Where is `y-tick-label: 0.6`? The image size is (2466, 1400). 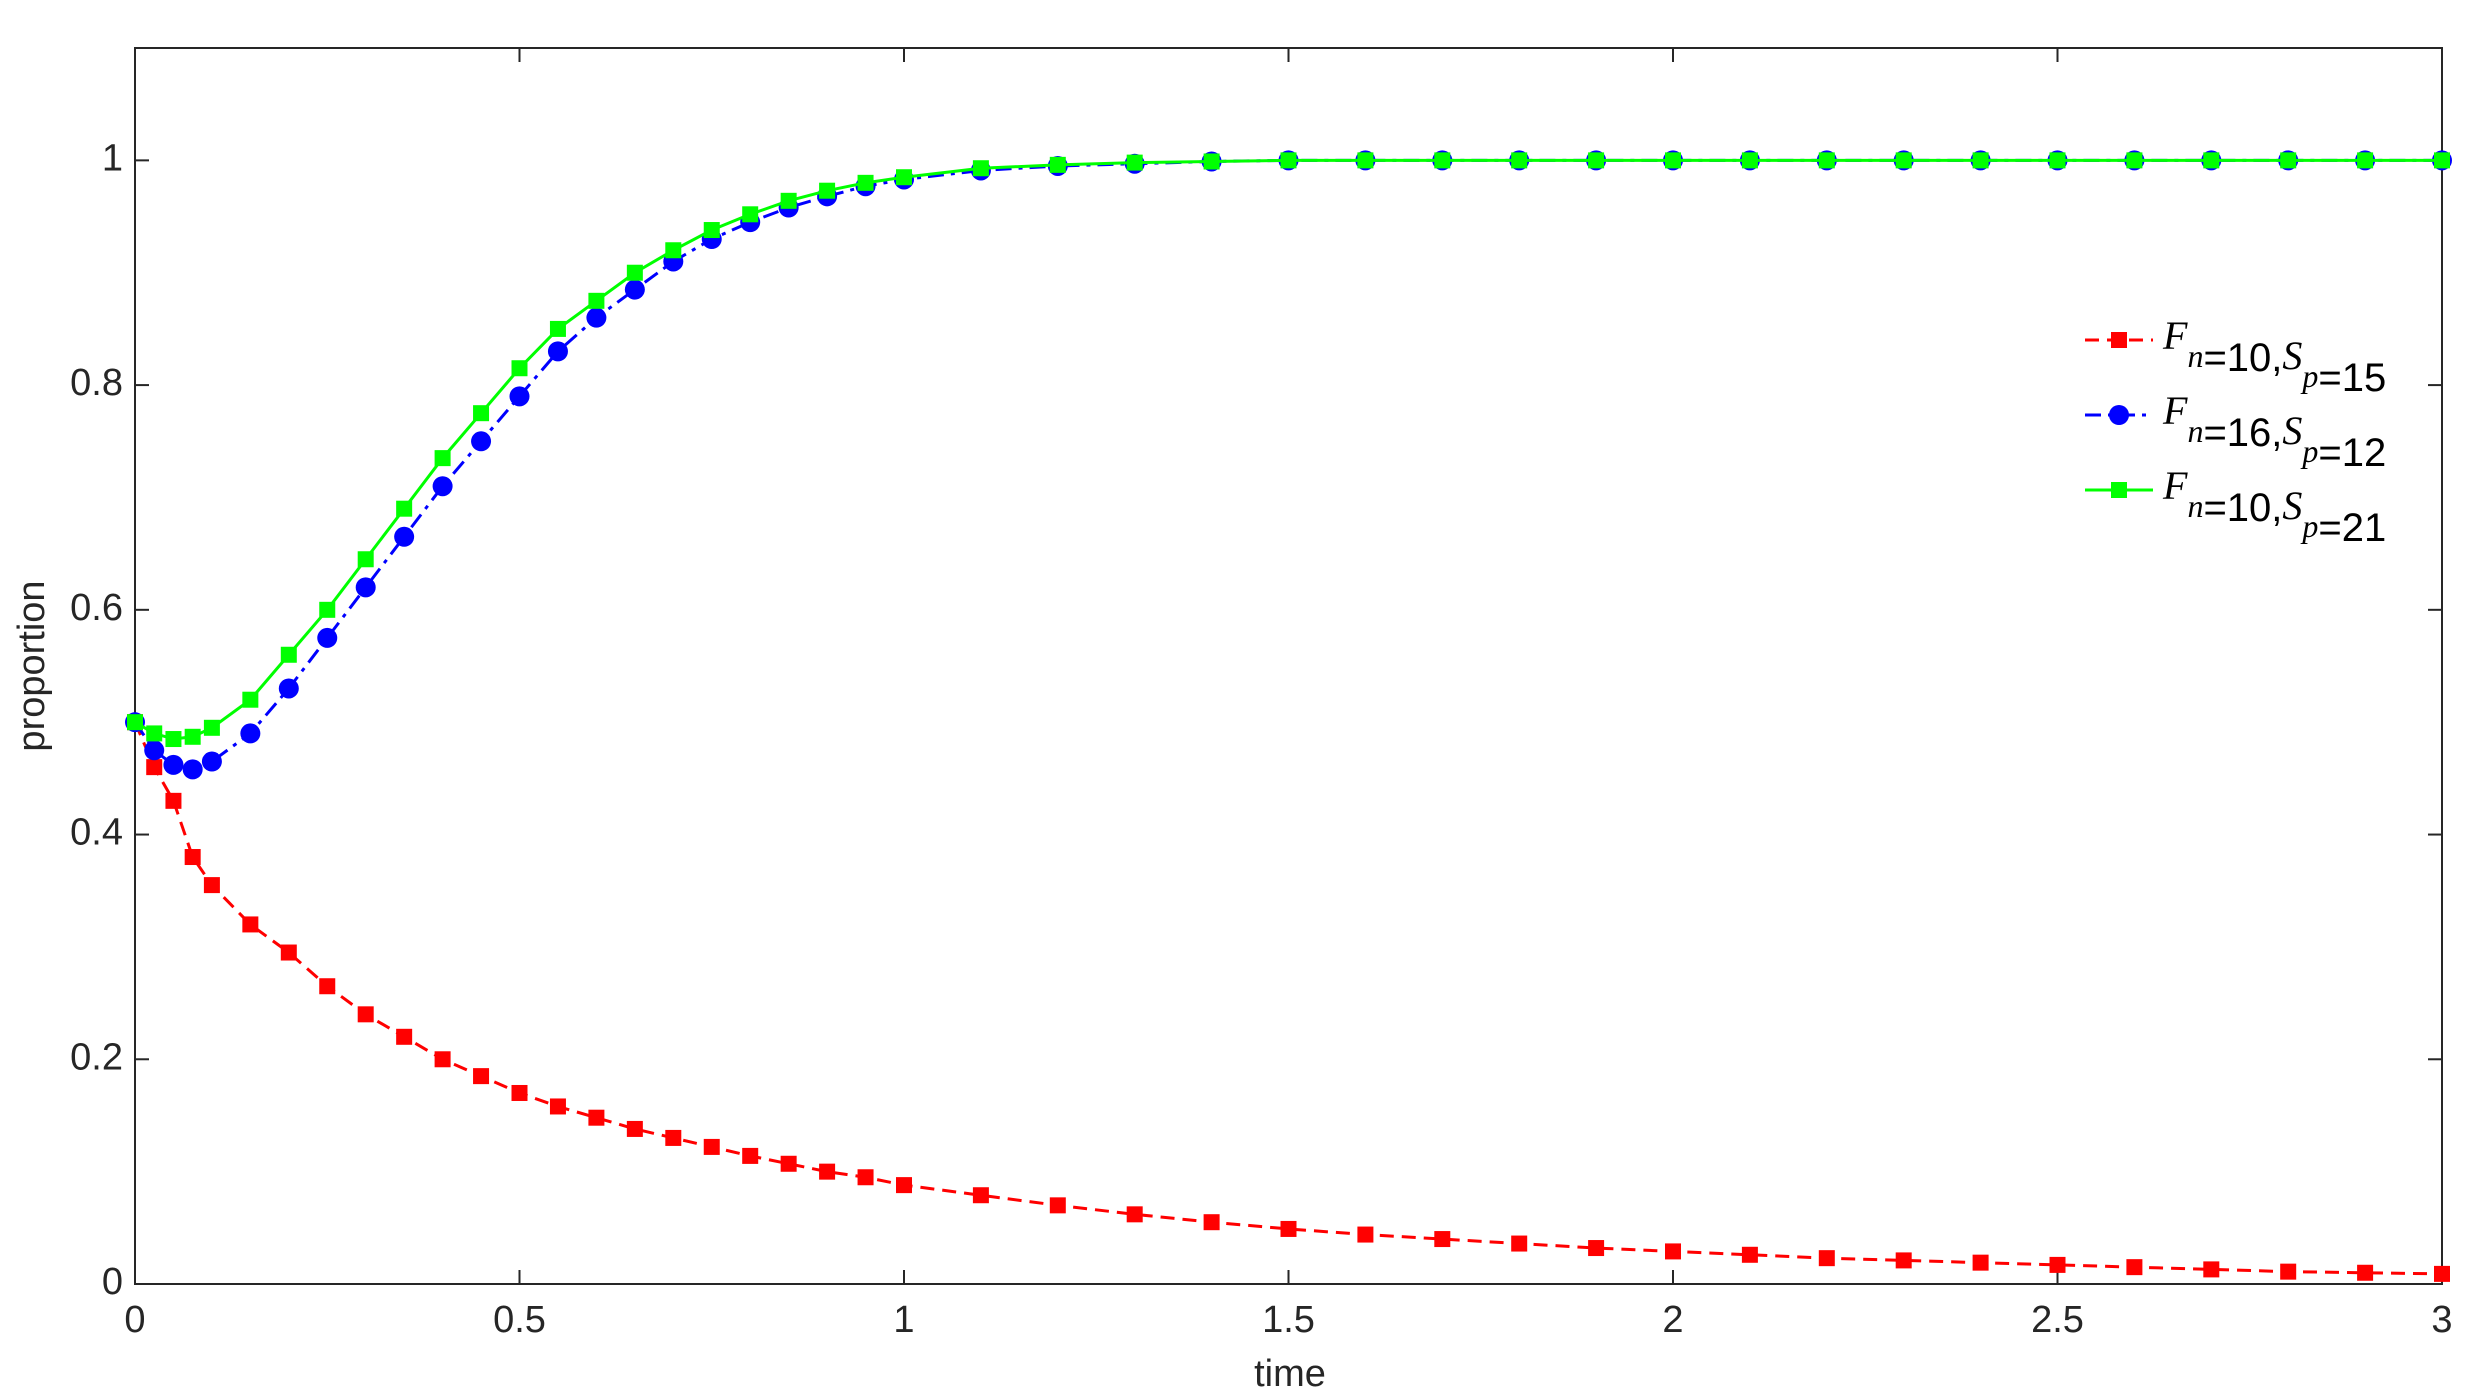
y-tick-label: 0.6 is located at coordinates (96, 608).